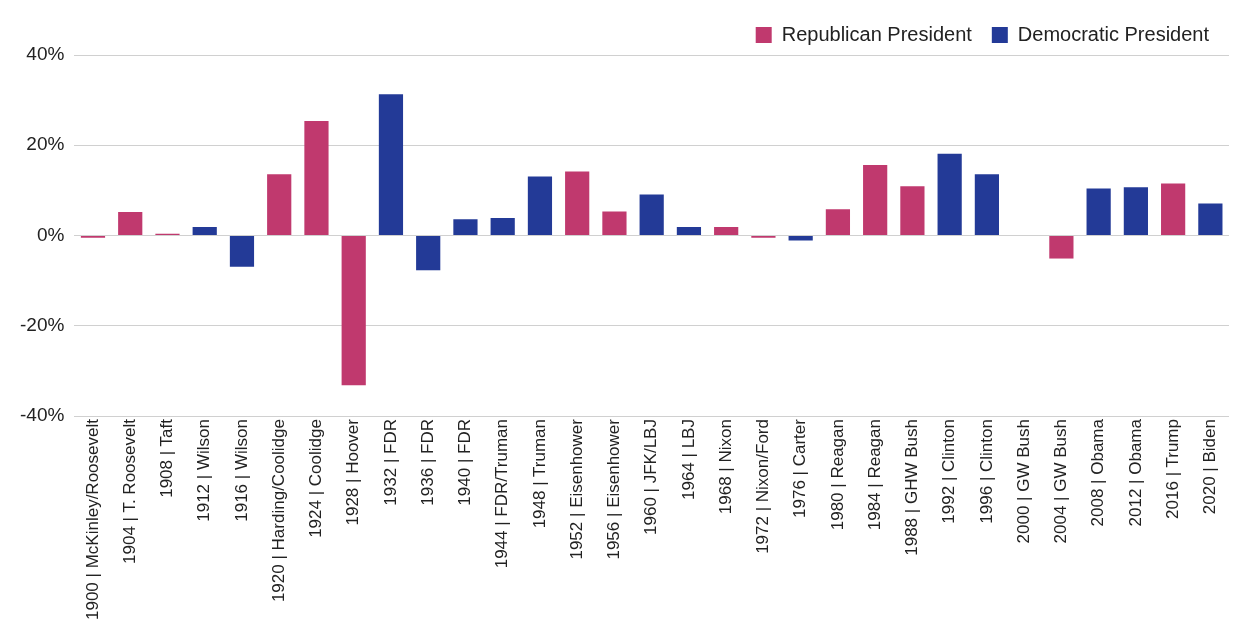 The width and height of the screenshot is (1239, 628). Describe the element at coordinates (688, 460) in the screenshot. I see `x-tick-label: 1964 | LBJ` at that location.